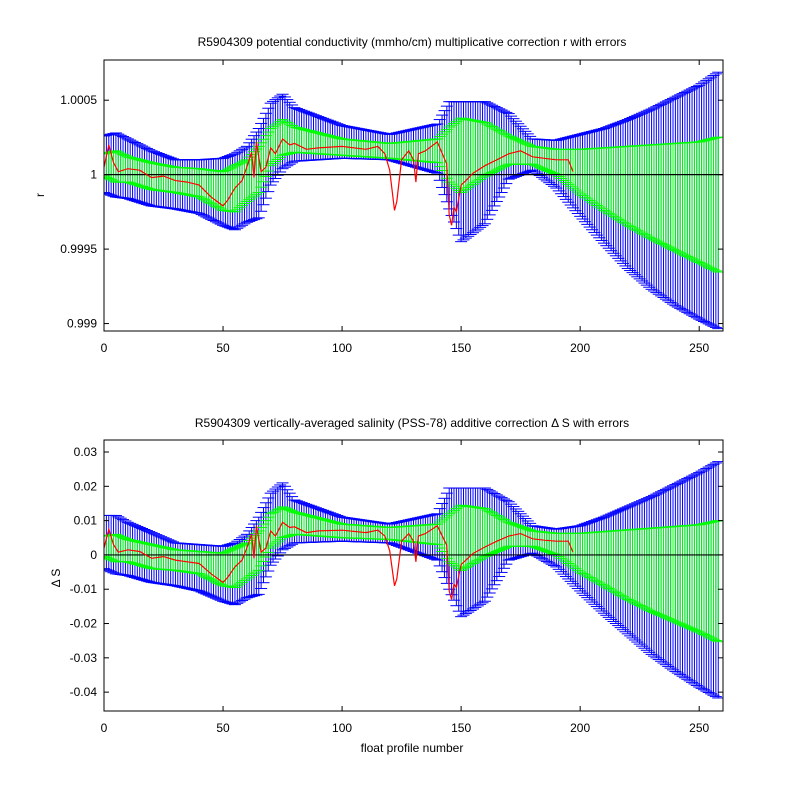 This screenshot has height=800, width=800. I want to click on salinity-correction-line, so click(339, 560).